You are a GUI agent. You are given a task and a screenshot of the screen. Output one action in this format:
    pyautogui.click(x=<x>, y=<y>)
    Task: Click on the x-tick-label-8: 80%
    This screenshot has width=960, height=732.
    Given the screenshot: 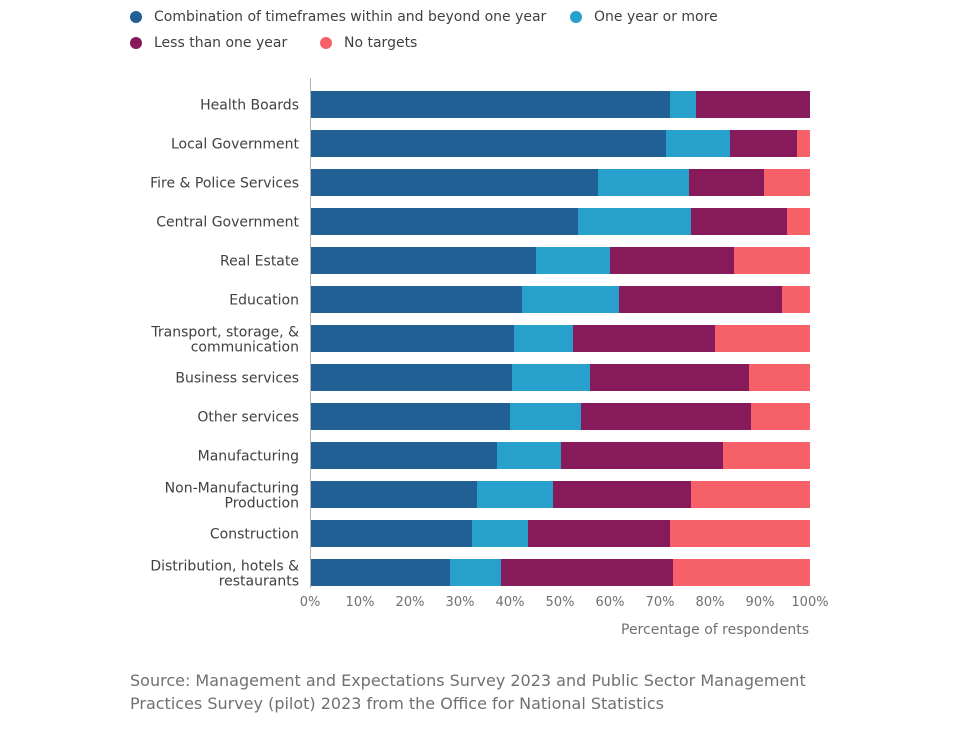 What is the action you would take?
    pyautogui.click(x=710, y=602)
    